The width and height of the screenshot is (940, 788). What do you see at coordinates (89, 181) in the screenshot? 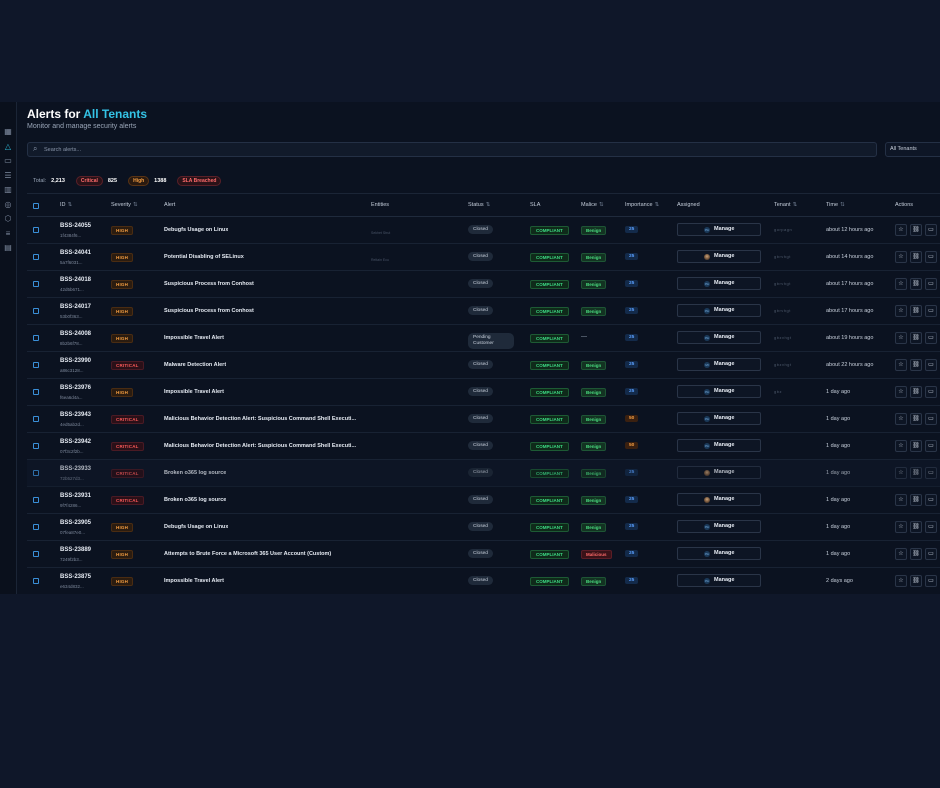
I see `critical-filter: Critical` at bounding box center [89, 181].